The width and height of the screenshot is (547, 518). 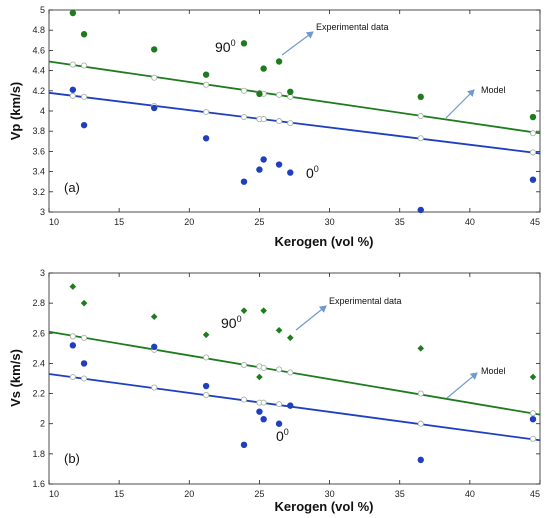 I want to click on x-axis-label: Kerogen (vol %), so click(x=324, y=241).